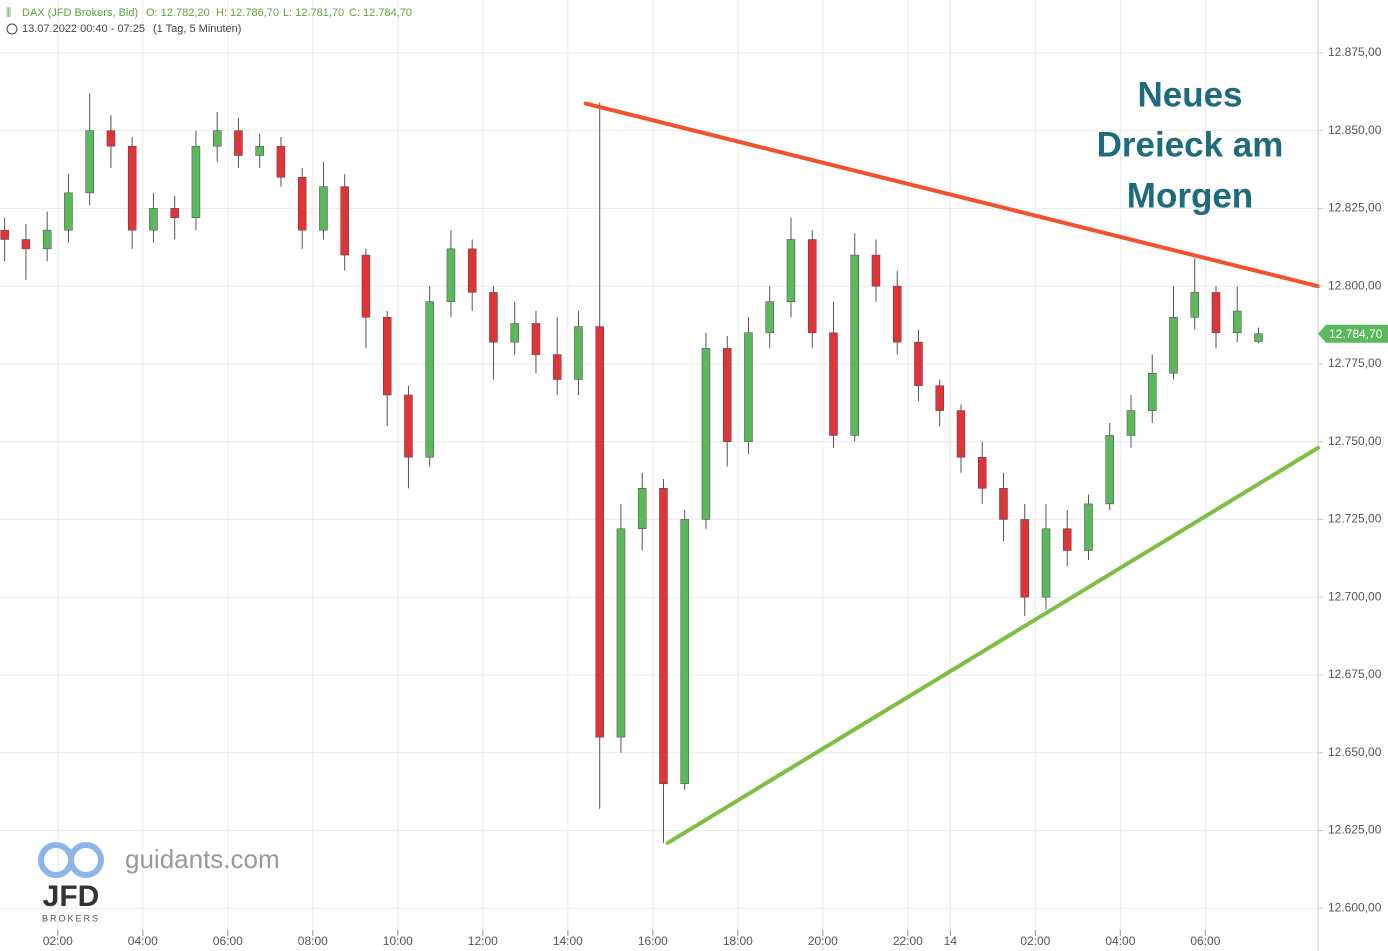 This screenshot has width=1388, height=951. Describe the element at coordinates (159, 882) in the screenshot. I see `watermark: guidants.com JFD BROKERS` at that location.